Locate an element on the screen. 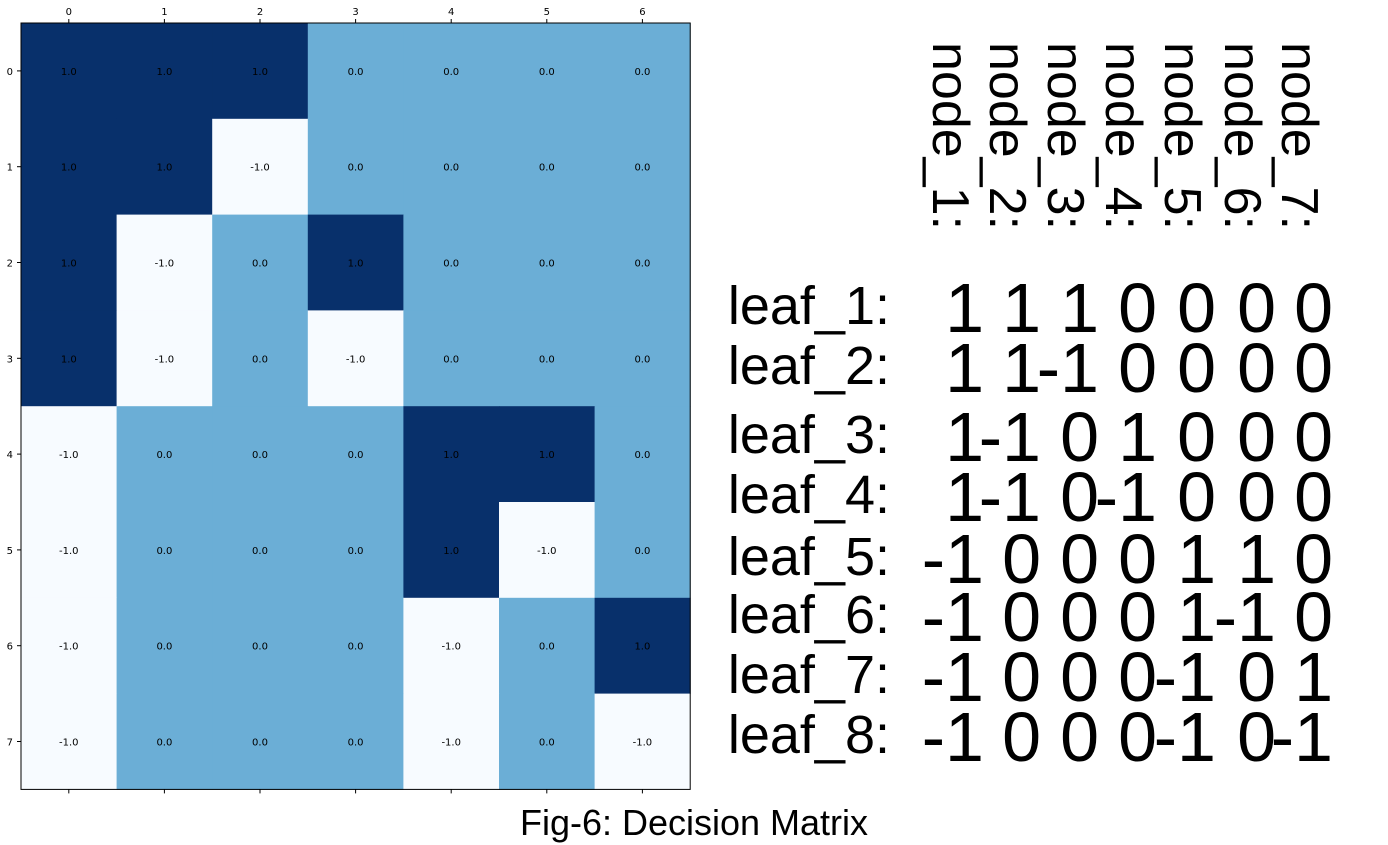 The height and width of the screenshot is (845, 1388). row-label-leaf: leaf_4: is located at coordinates (809, 495).